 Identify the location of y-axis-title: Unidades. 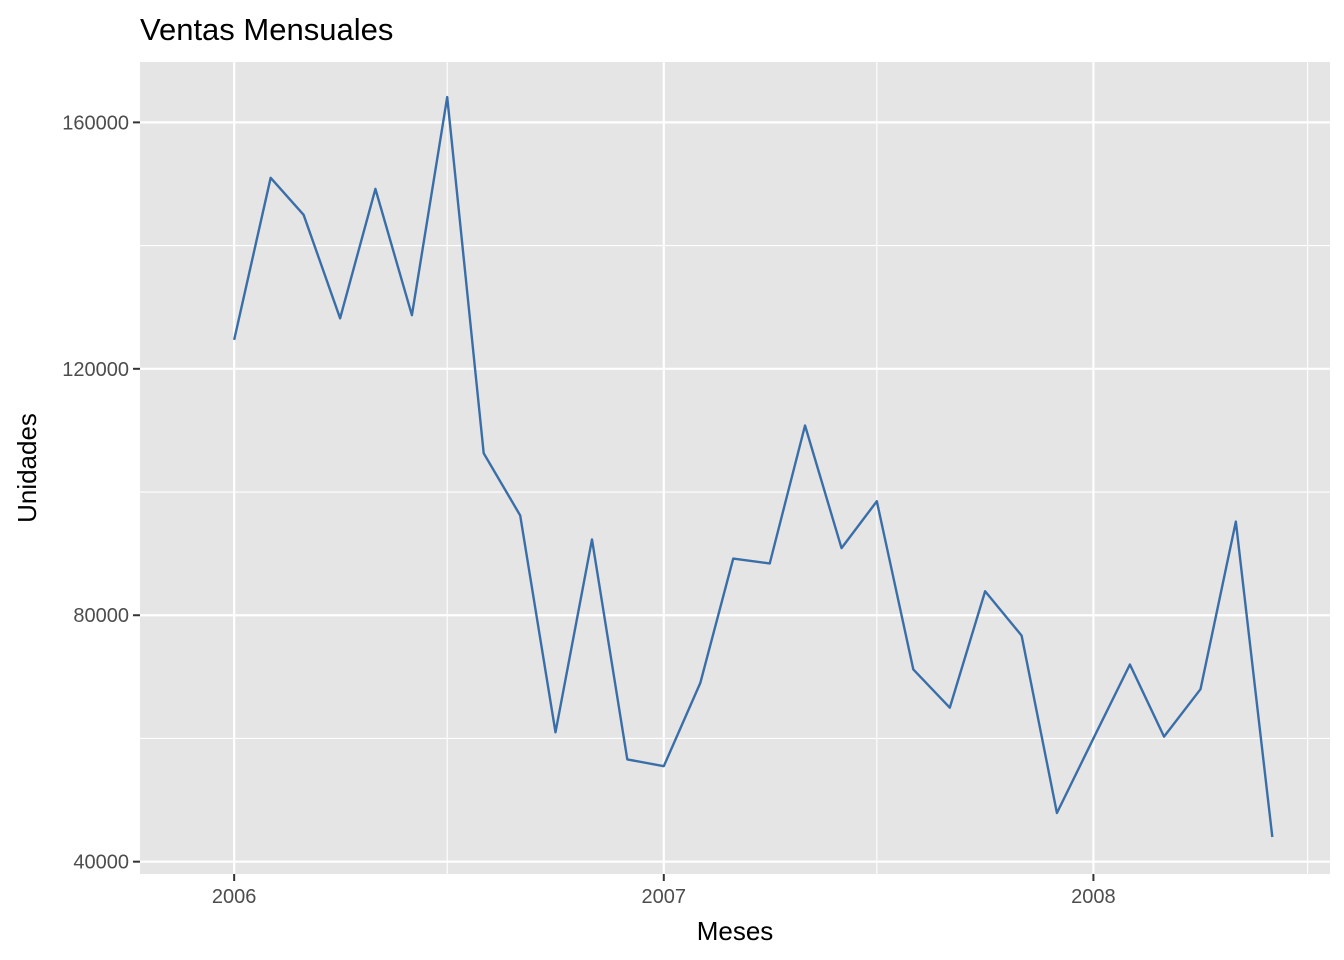
(27, 468).